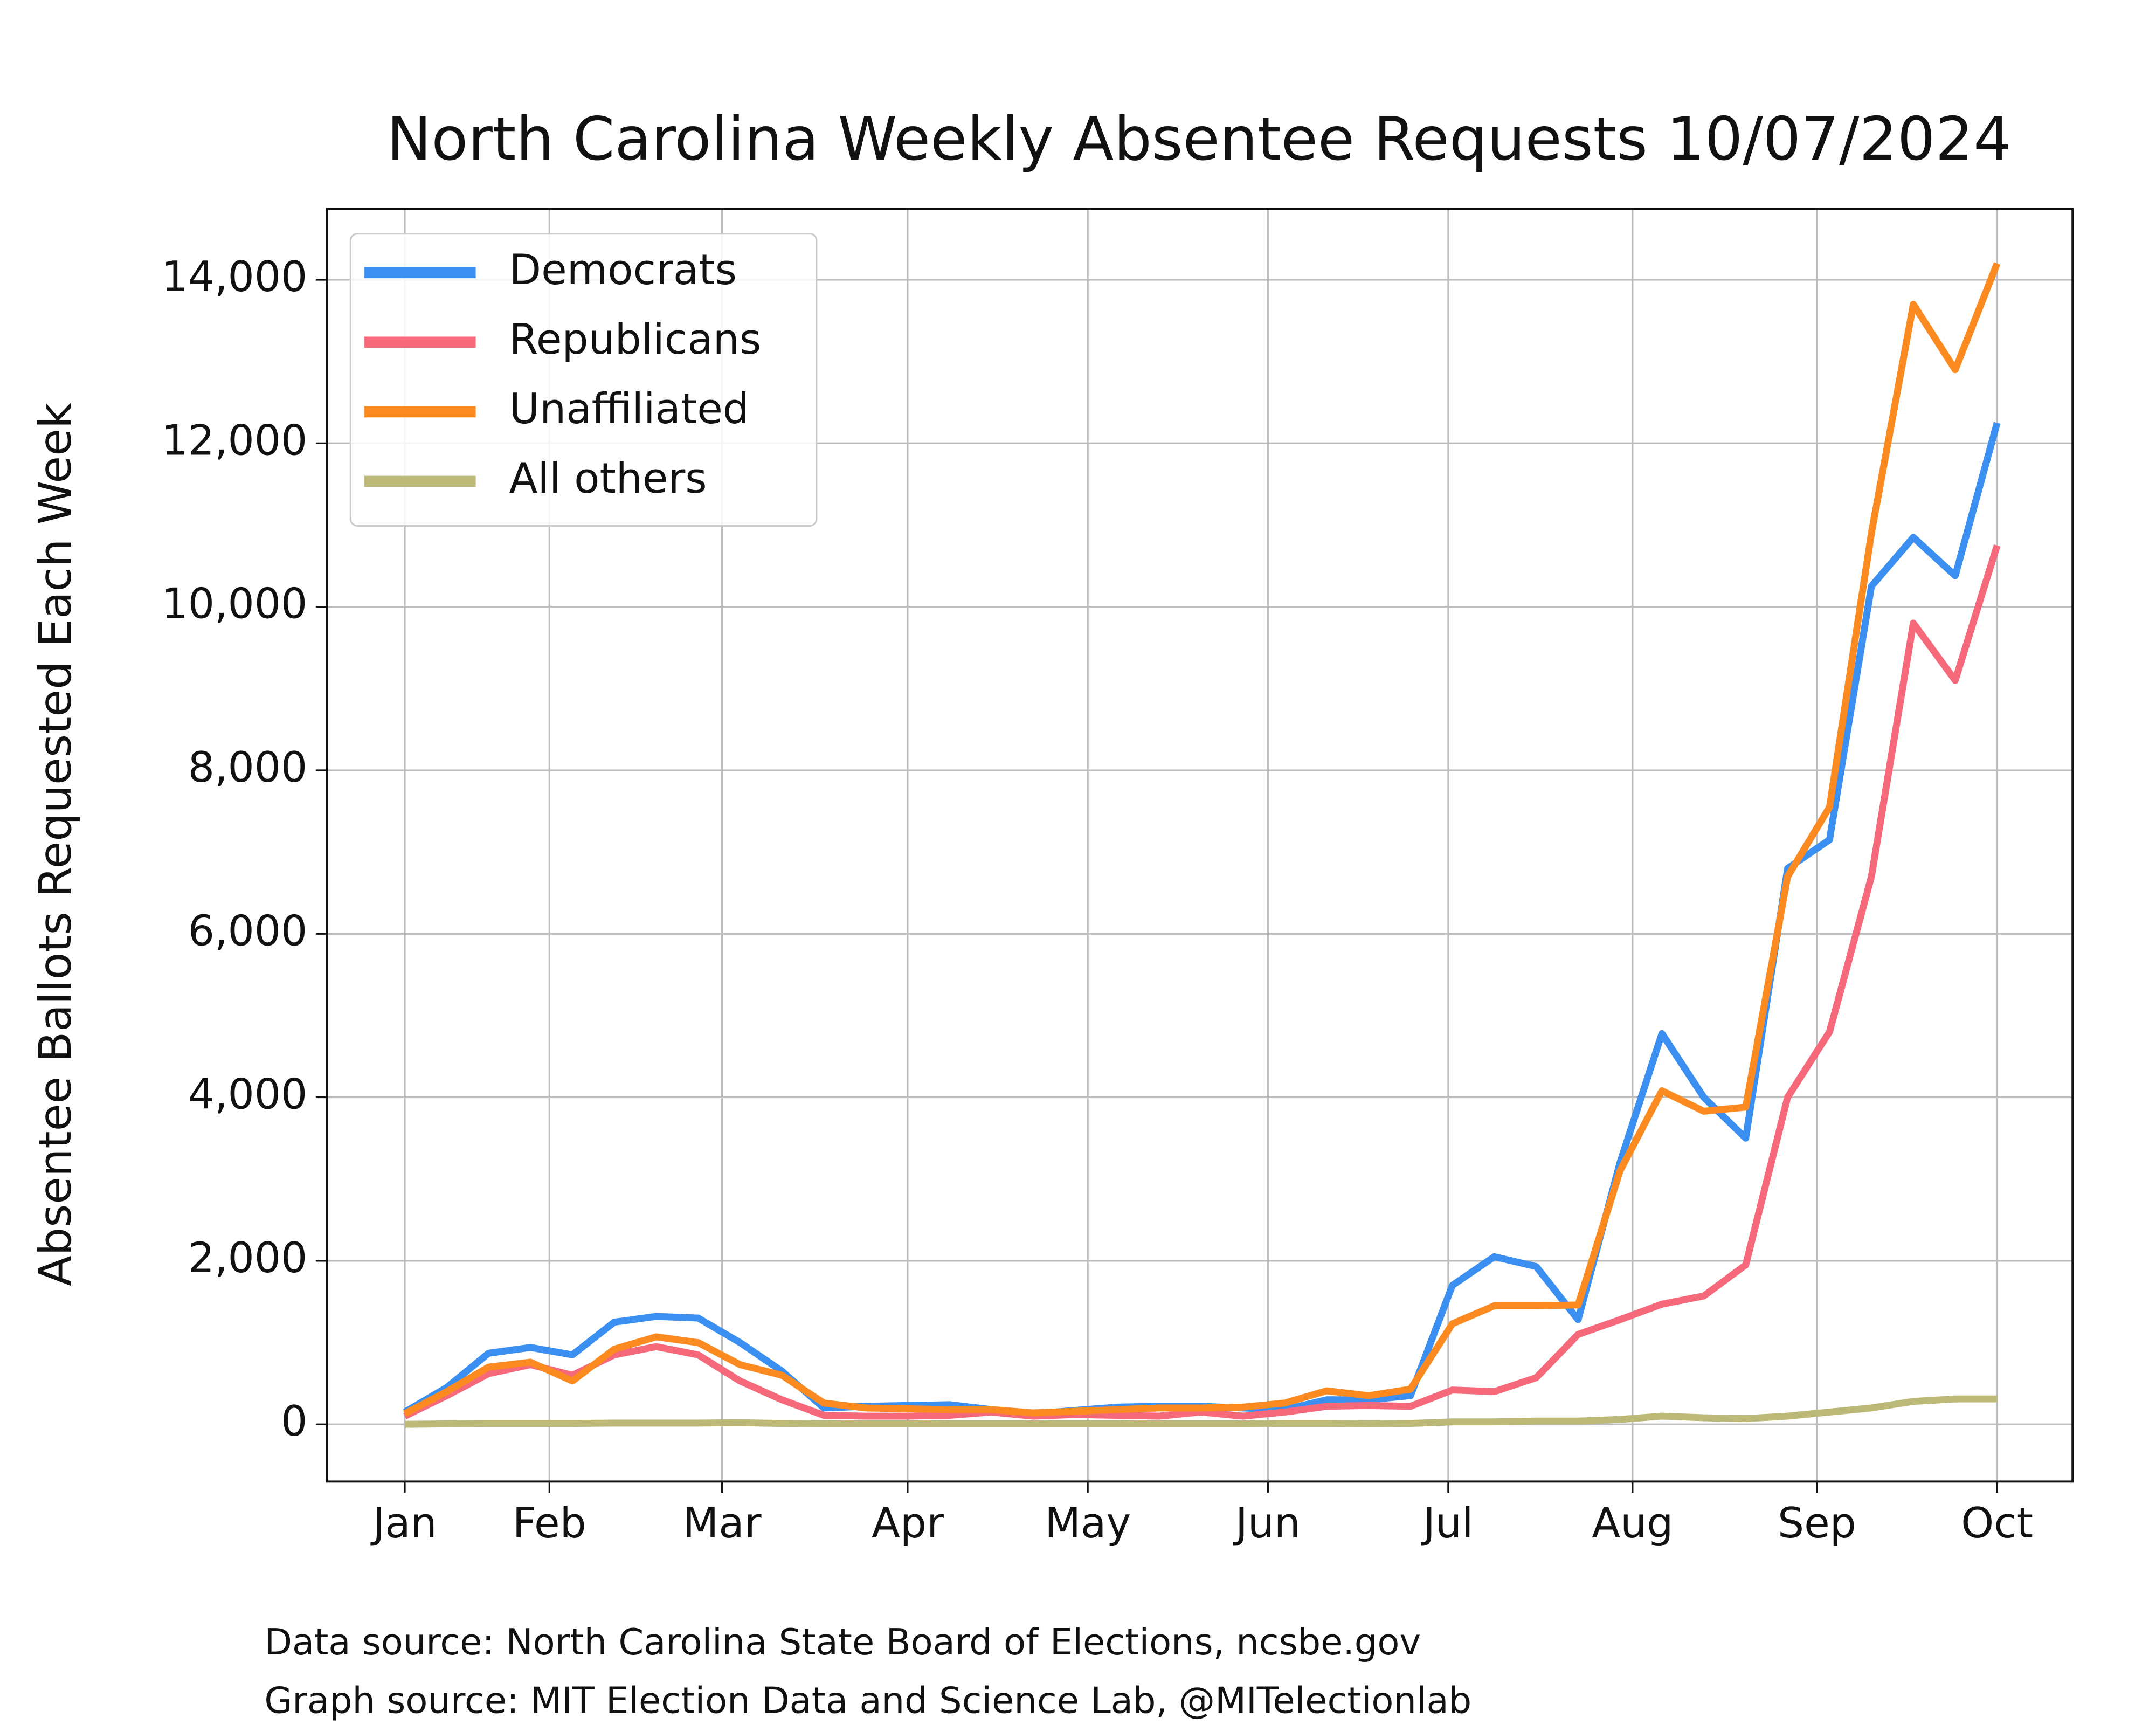  Describe the element at coordinates (608, 478) in the screenshot. I see `legend-label: All others` at that location.